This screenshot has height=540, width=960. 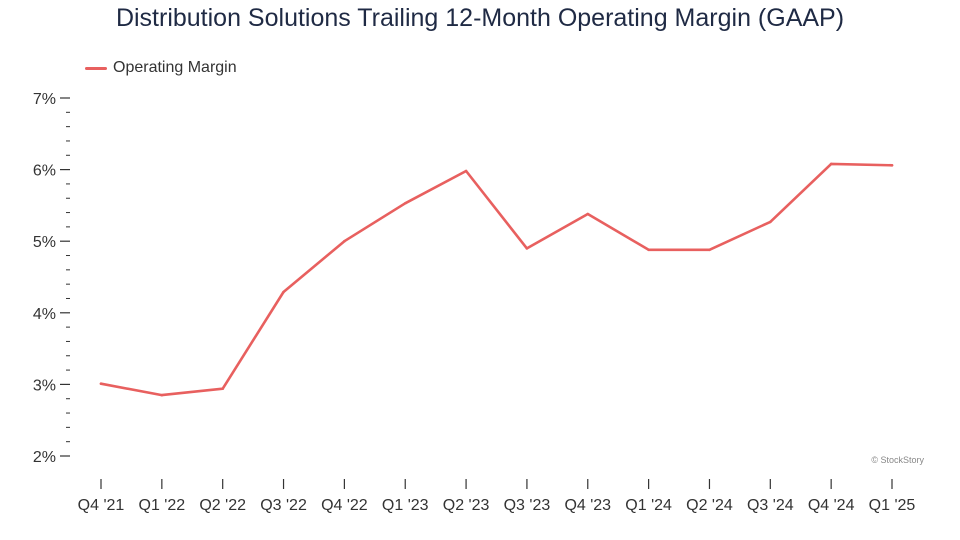 What do you see at coordinates (527, 505) in the screenshot?
I see `x-tick-label: Q3 '23` at bounding box center [527, 505].